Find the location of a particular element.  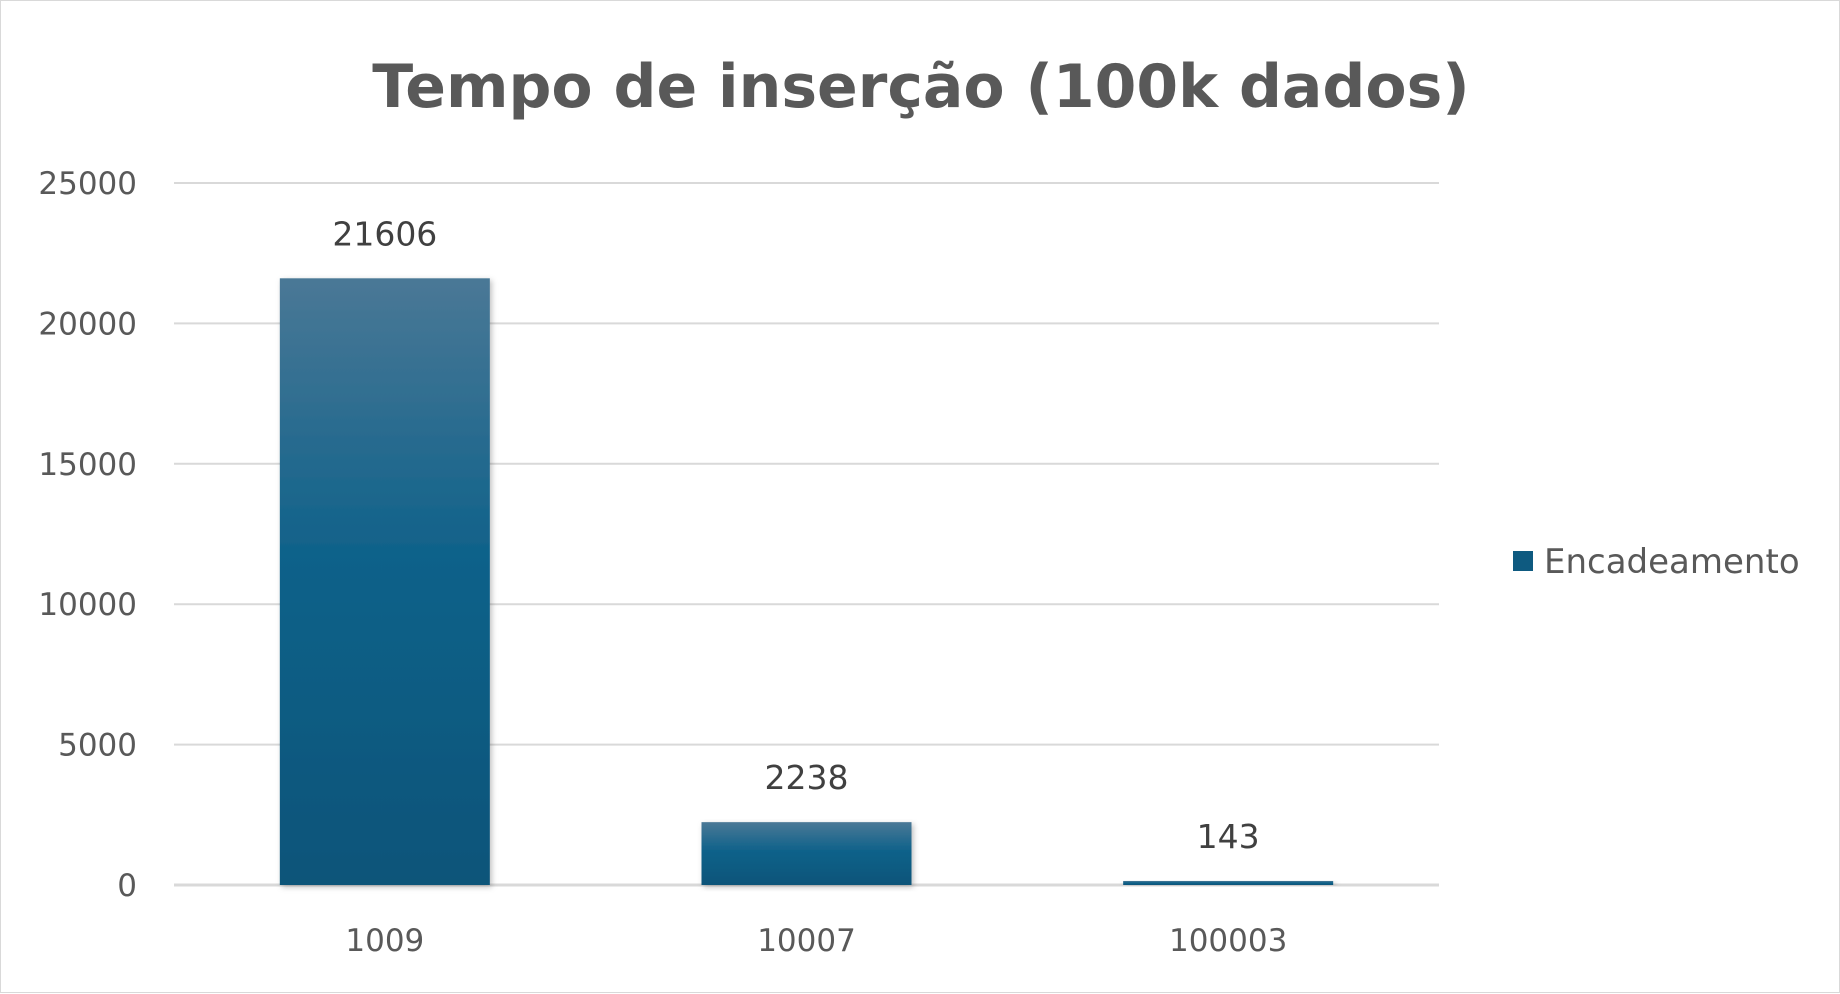

y-tick-label: 20000 is located at coordinates (87, 324).